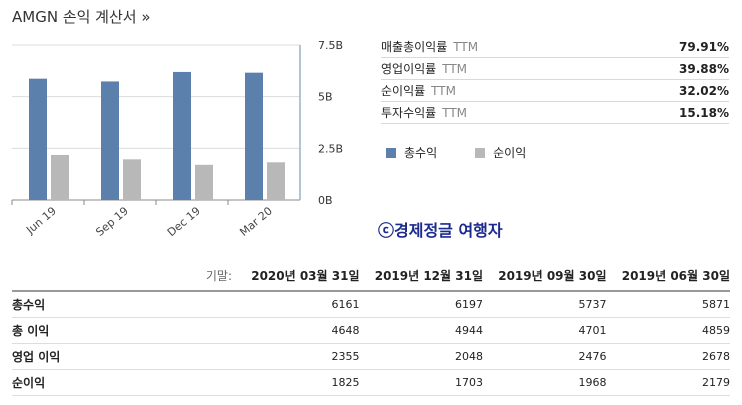 The width and height of the screenshot is (742, 405). What do you see at coordinates (409, 69) in the screenshot?
I see `ratio-label: 영업이익률` at bounding box center [409, 69].